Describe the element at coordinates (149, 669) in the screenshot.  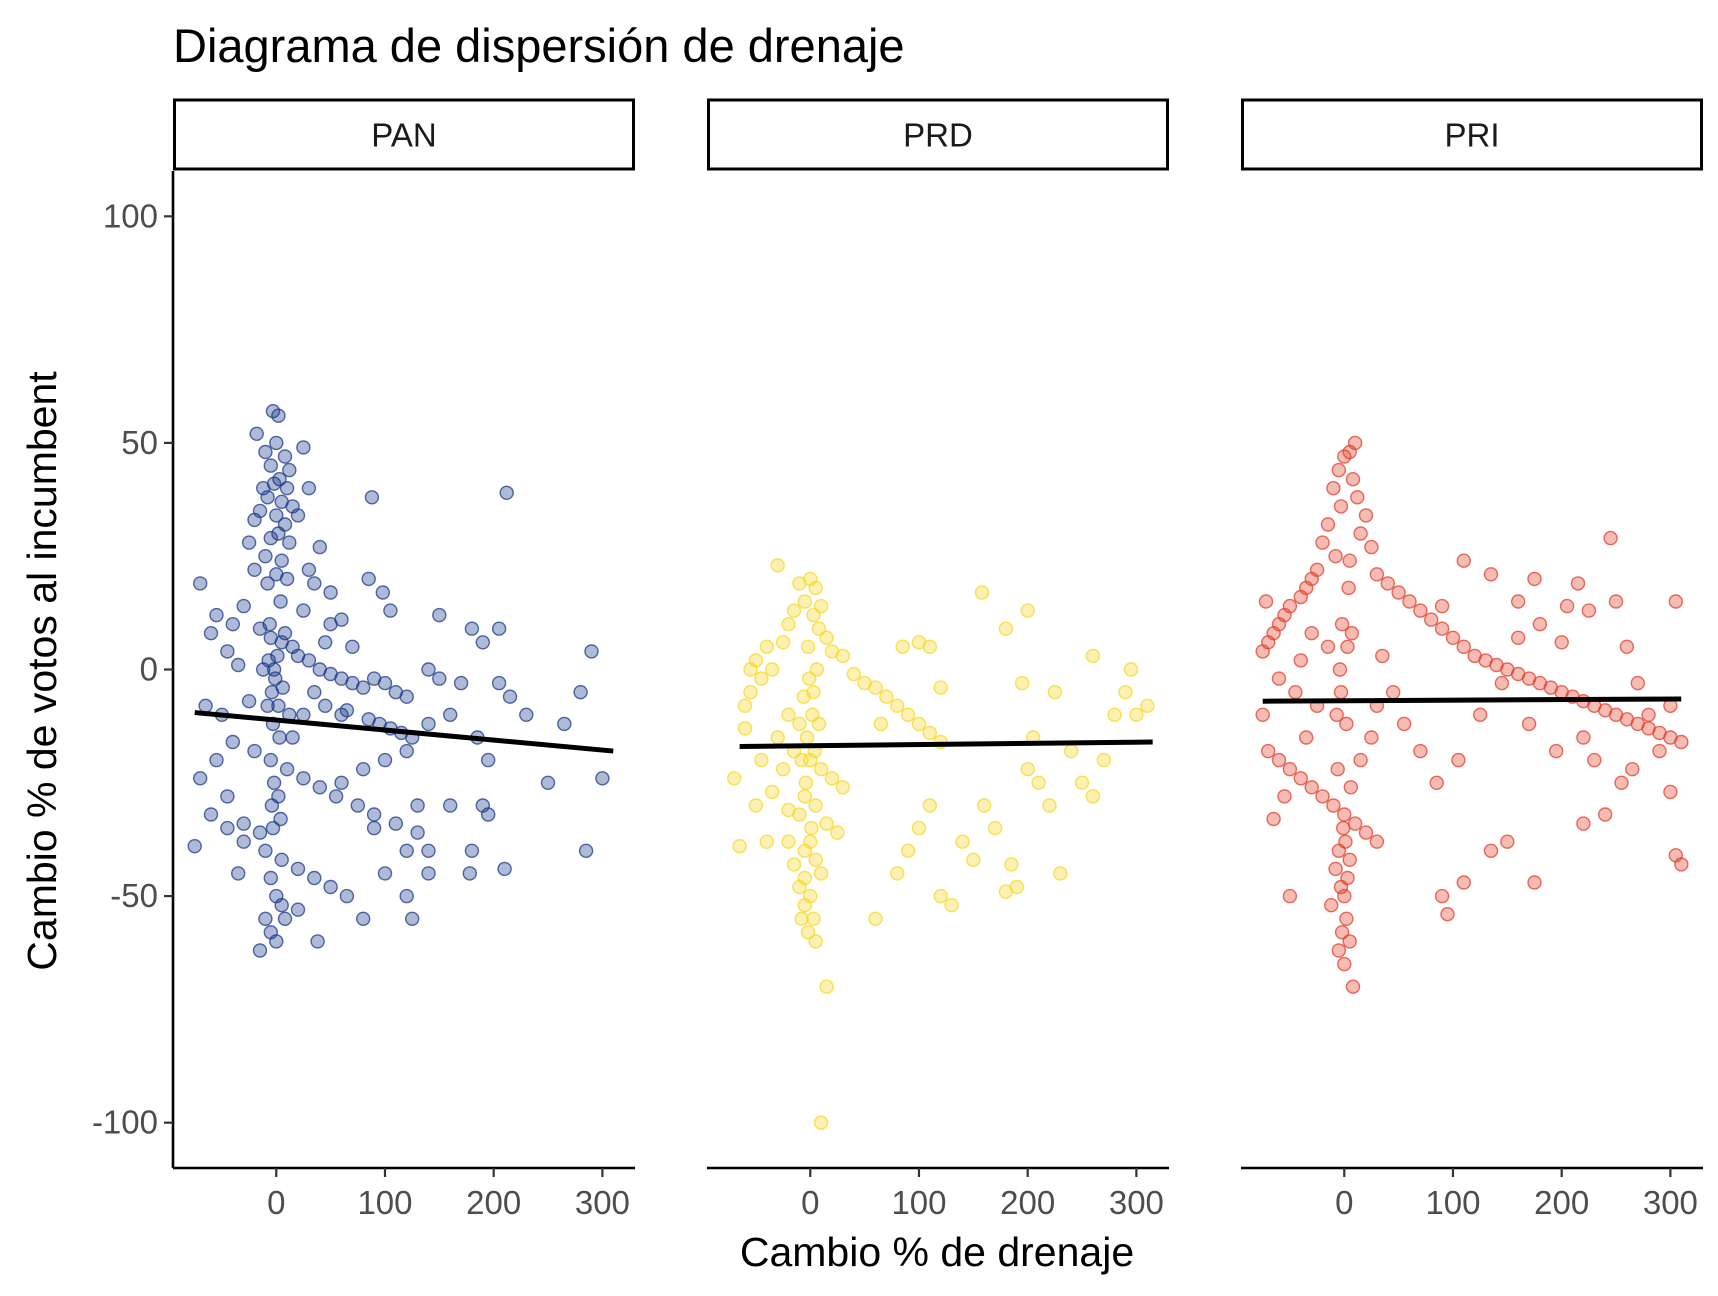
I see `y-tick-label: 0` at that location.